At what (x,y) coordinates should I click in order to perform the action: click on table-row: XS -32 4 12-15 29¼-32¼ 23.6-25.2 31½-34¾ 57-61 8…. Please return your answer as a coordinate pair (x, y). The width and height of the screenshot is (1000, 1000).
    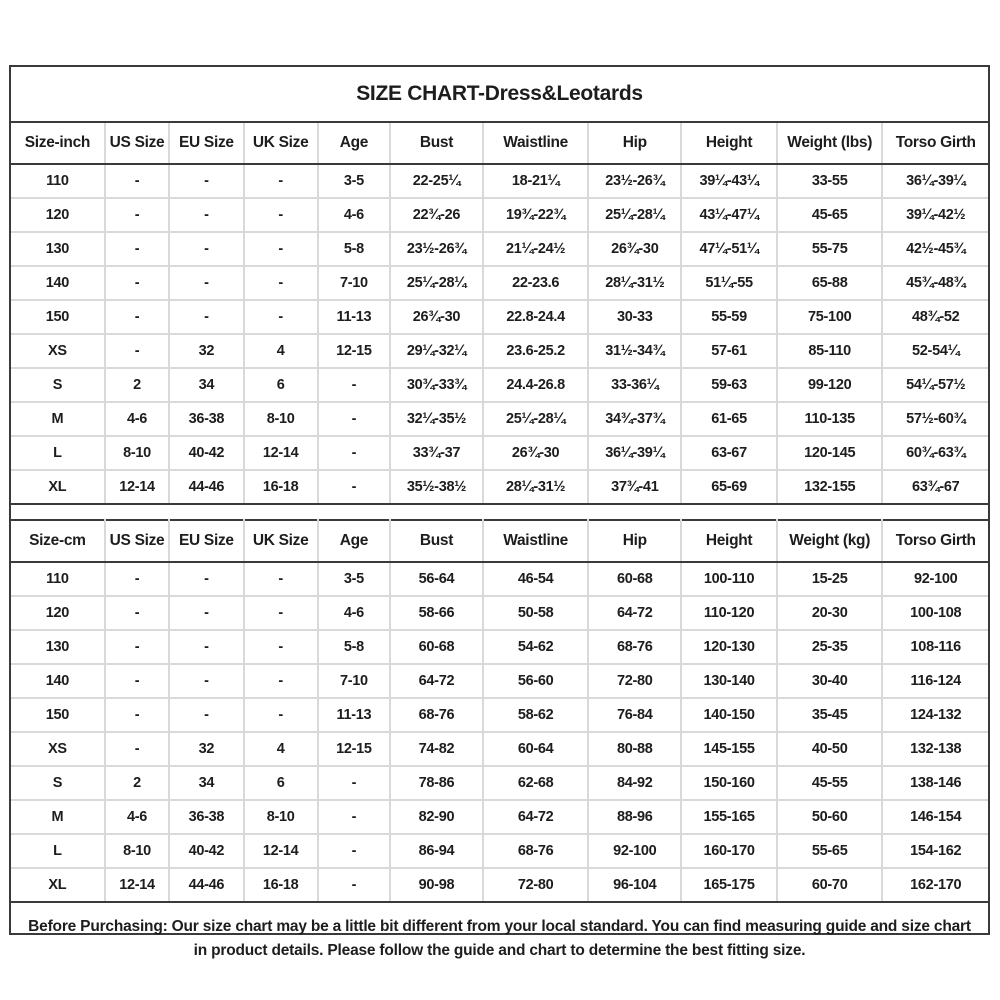
    Looking at the image, I should click on (499, 351).